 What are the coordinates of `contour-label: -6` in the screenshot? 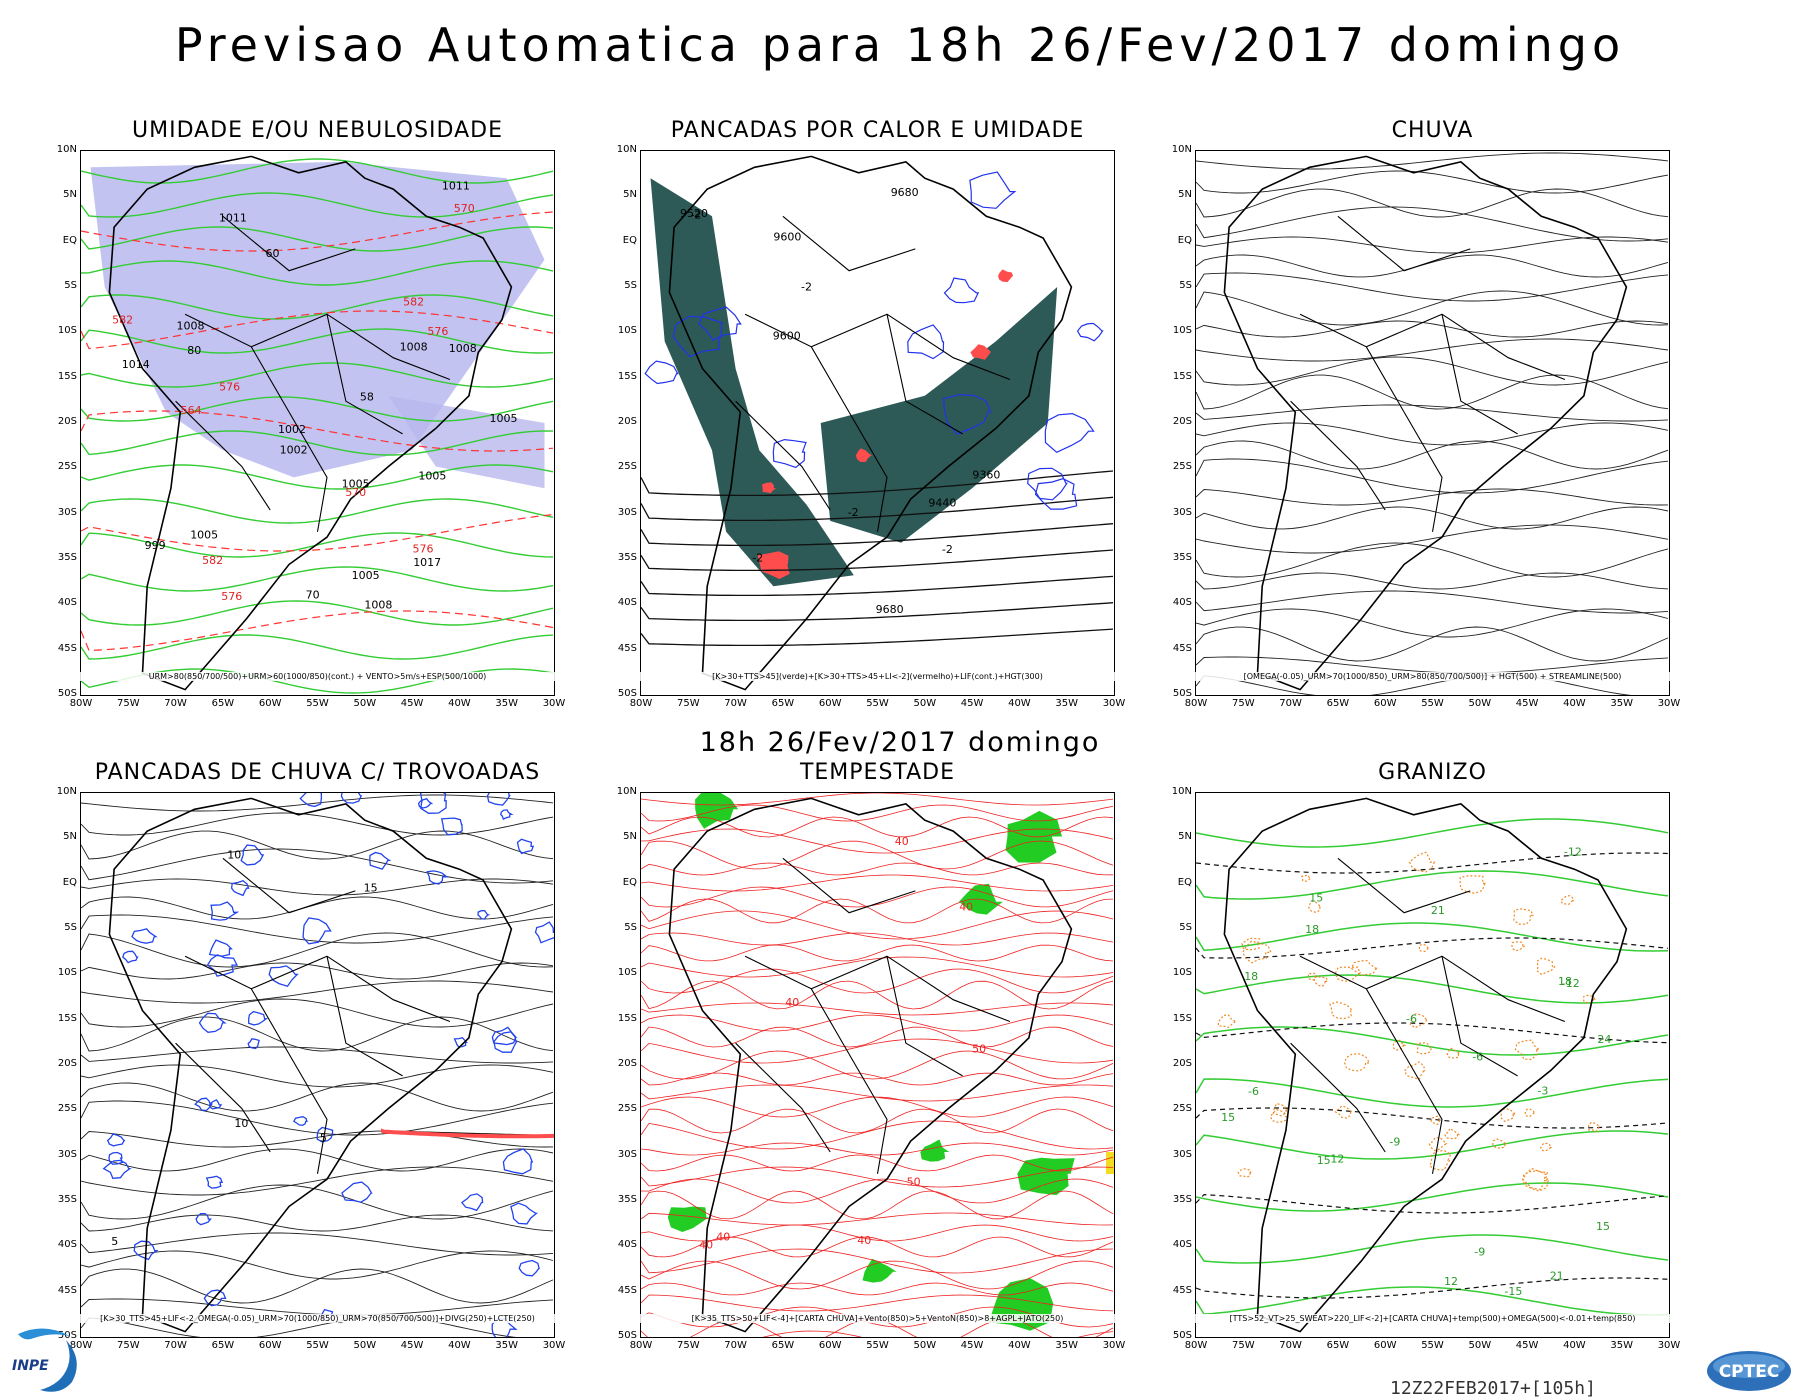 It's located at (1411, 1019).